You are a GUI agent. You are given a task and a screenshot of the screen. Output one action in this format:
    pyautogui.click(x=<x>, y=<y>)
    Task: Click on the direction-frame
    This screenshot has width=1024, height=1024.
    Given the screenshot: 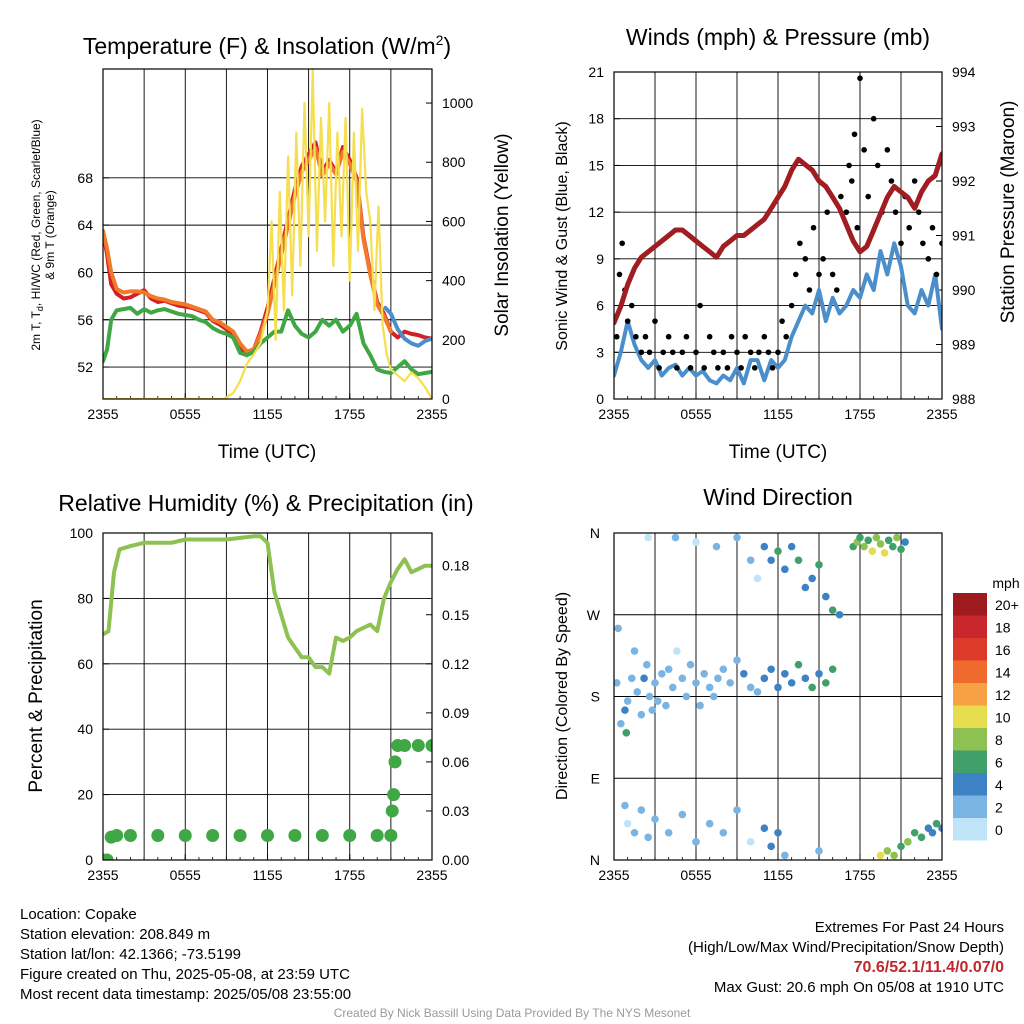 What is the action you would take?
    pyautogui.click(x=778, y=696)
    